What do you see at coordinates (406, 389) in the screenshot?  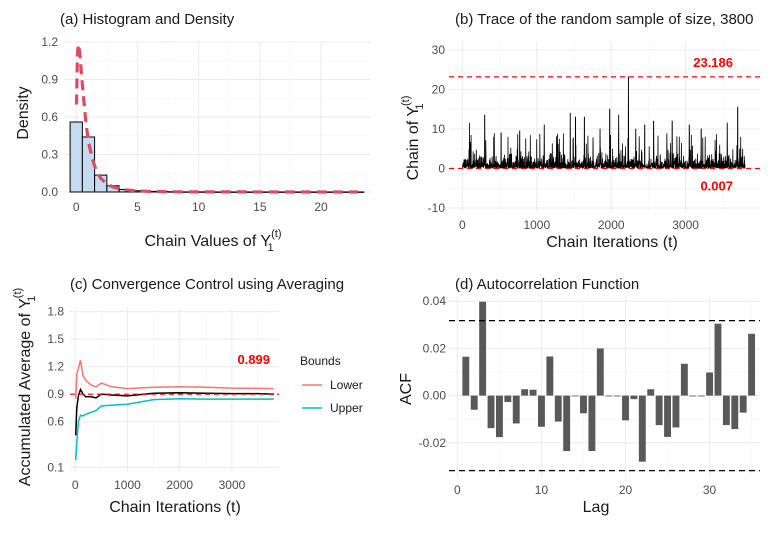 I see `panel-d-ylabel: ACF` at bounding box center [406, 389].